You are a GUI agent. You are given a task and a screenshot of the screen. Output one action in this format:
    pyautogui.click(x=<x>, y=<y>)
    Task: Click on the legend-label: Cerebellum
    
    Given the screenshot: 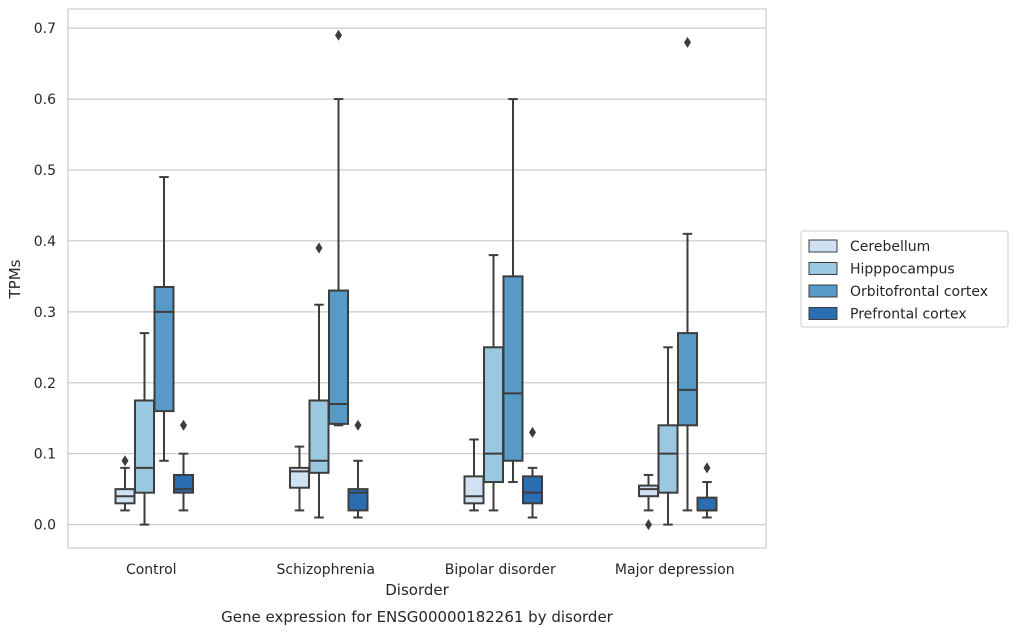 What is the action you would take?
    pyautogui.click(x=890, y=247)
    